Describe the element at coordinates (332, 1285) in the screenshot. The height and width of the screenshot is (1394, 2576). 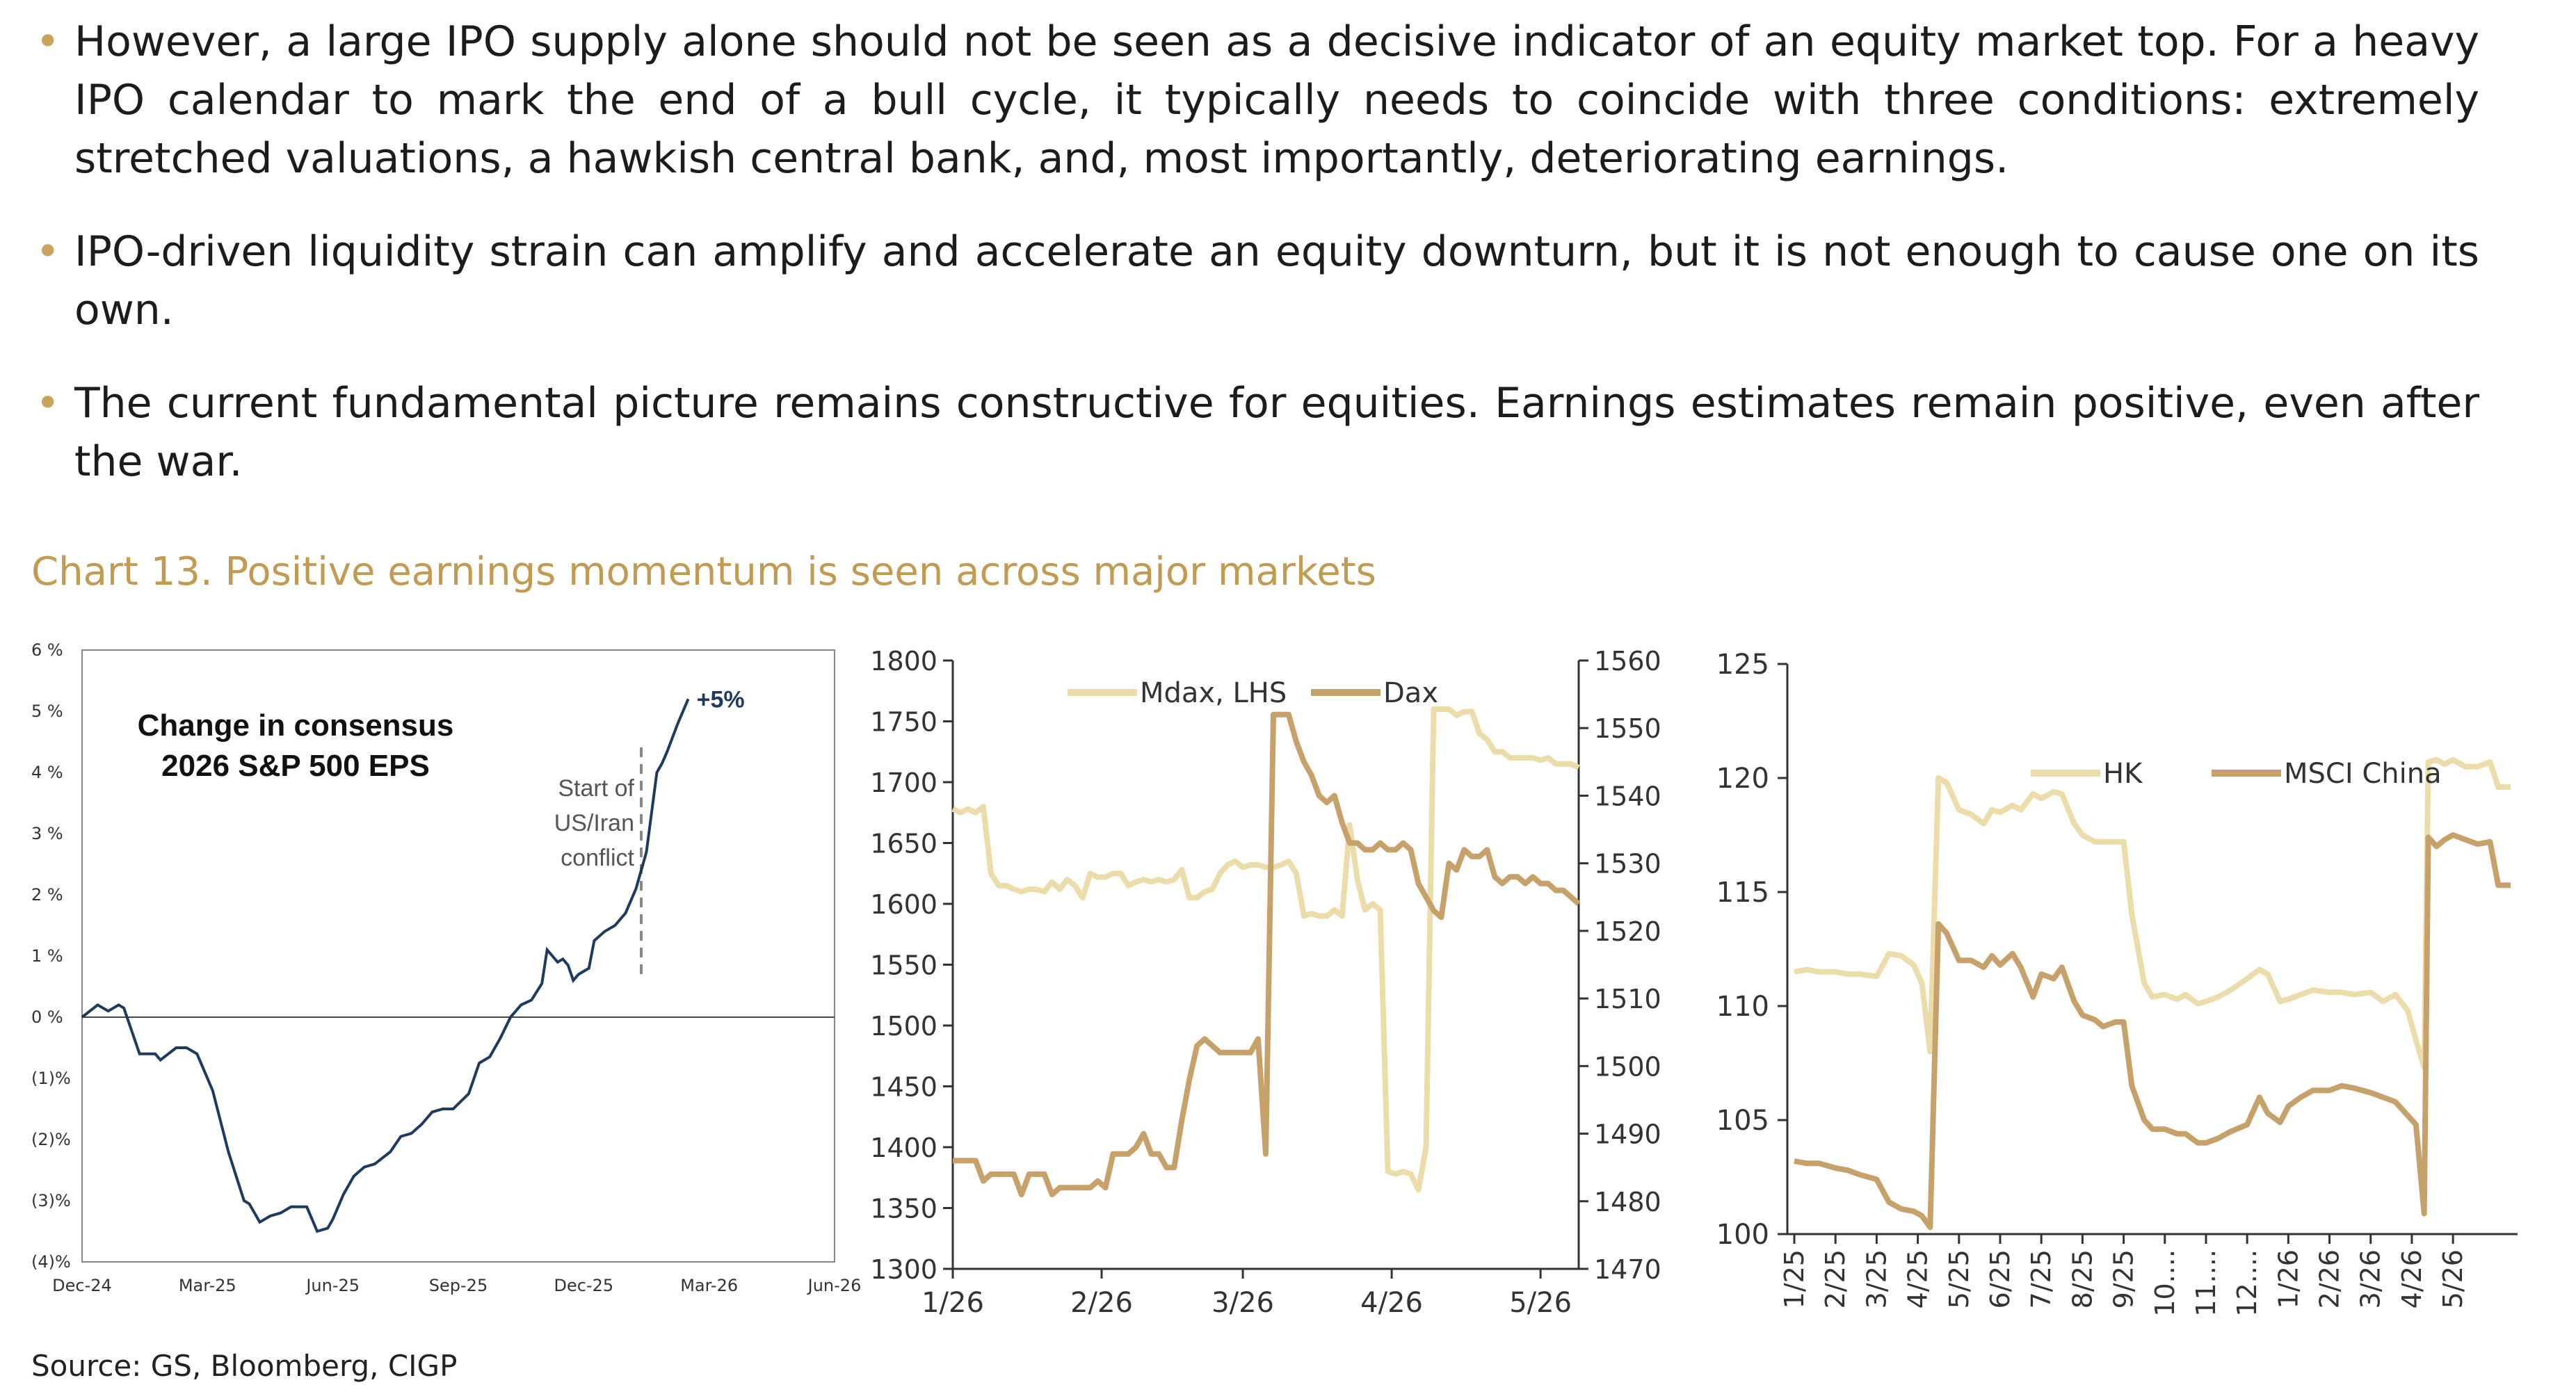
I see `x-tick-label: Jun-25` at that location.